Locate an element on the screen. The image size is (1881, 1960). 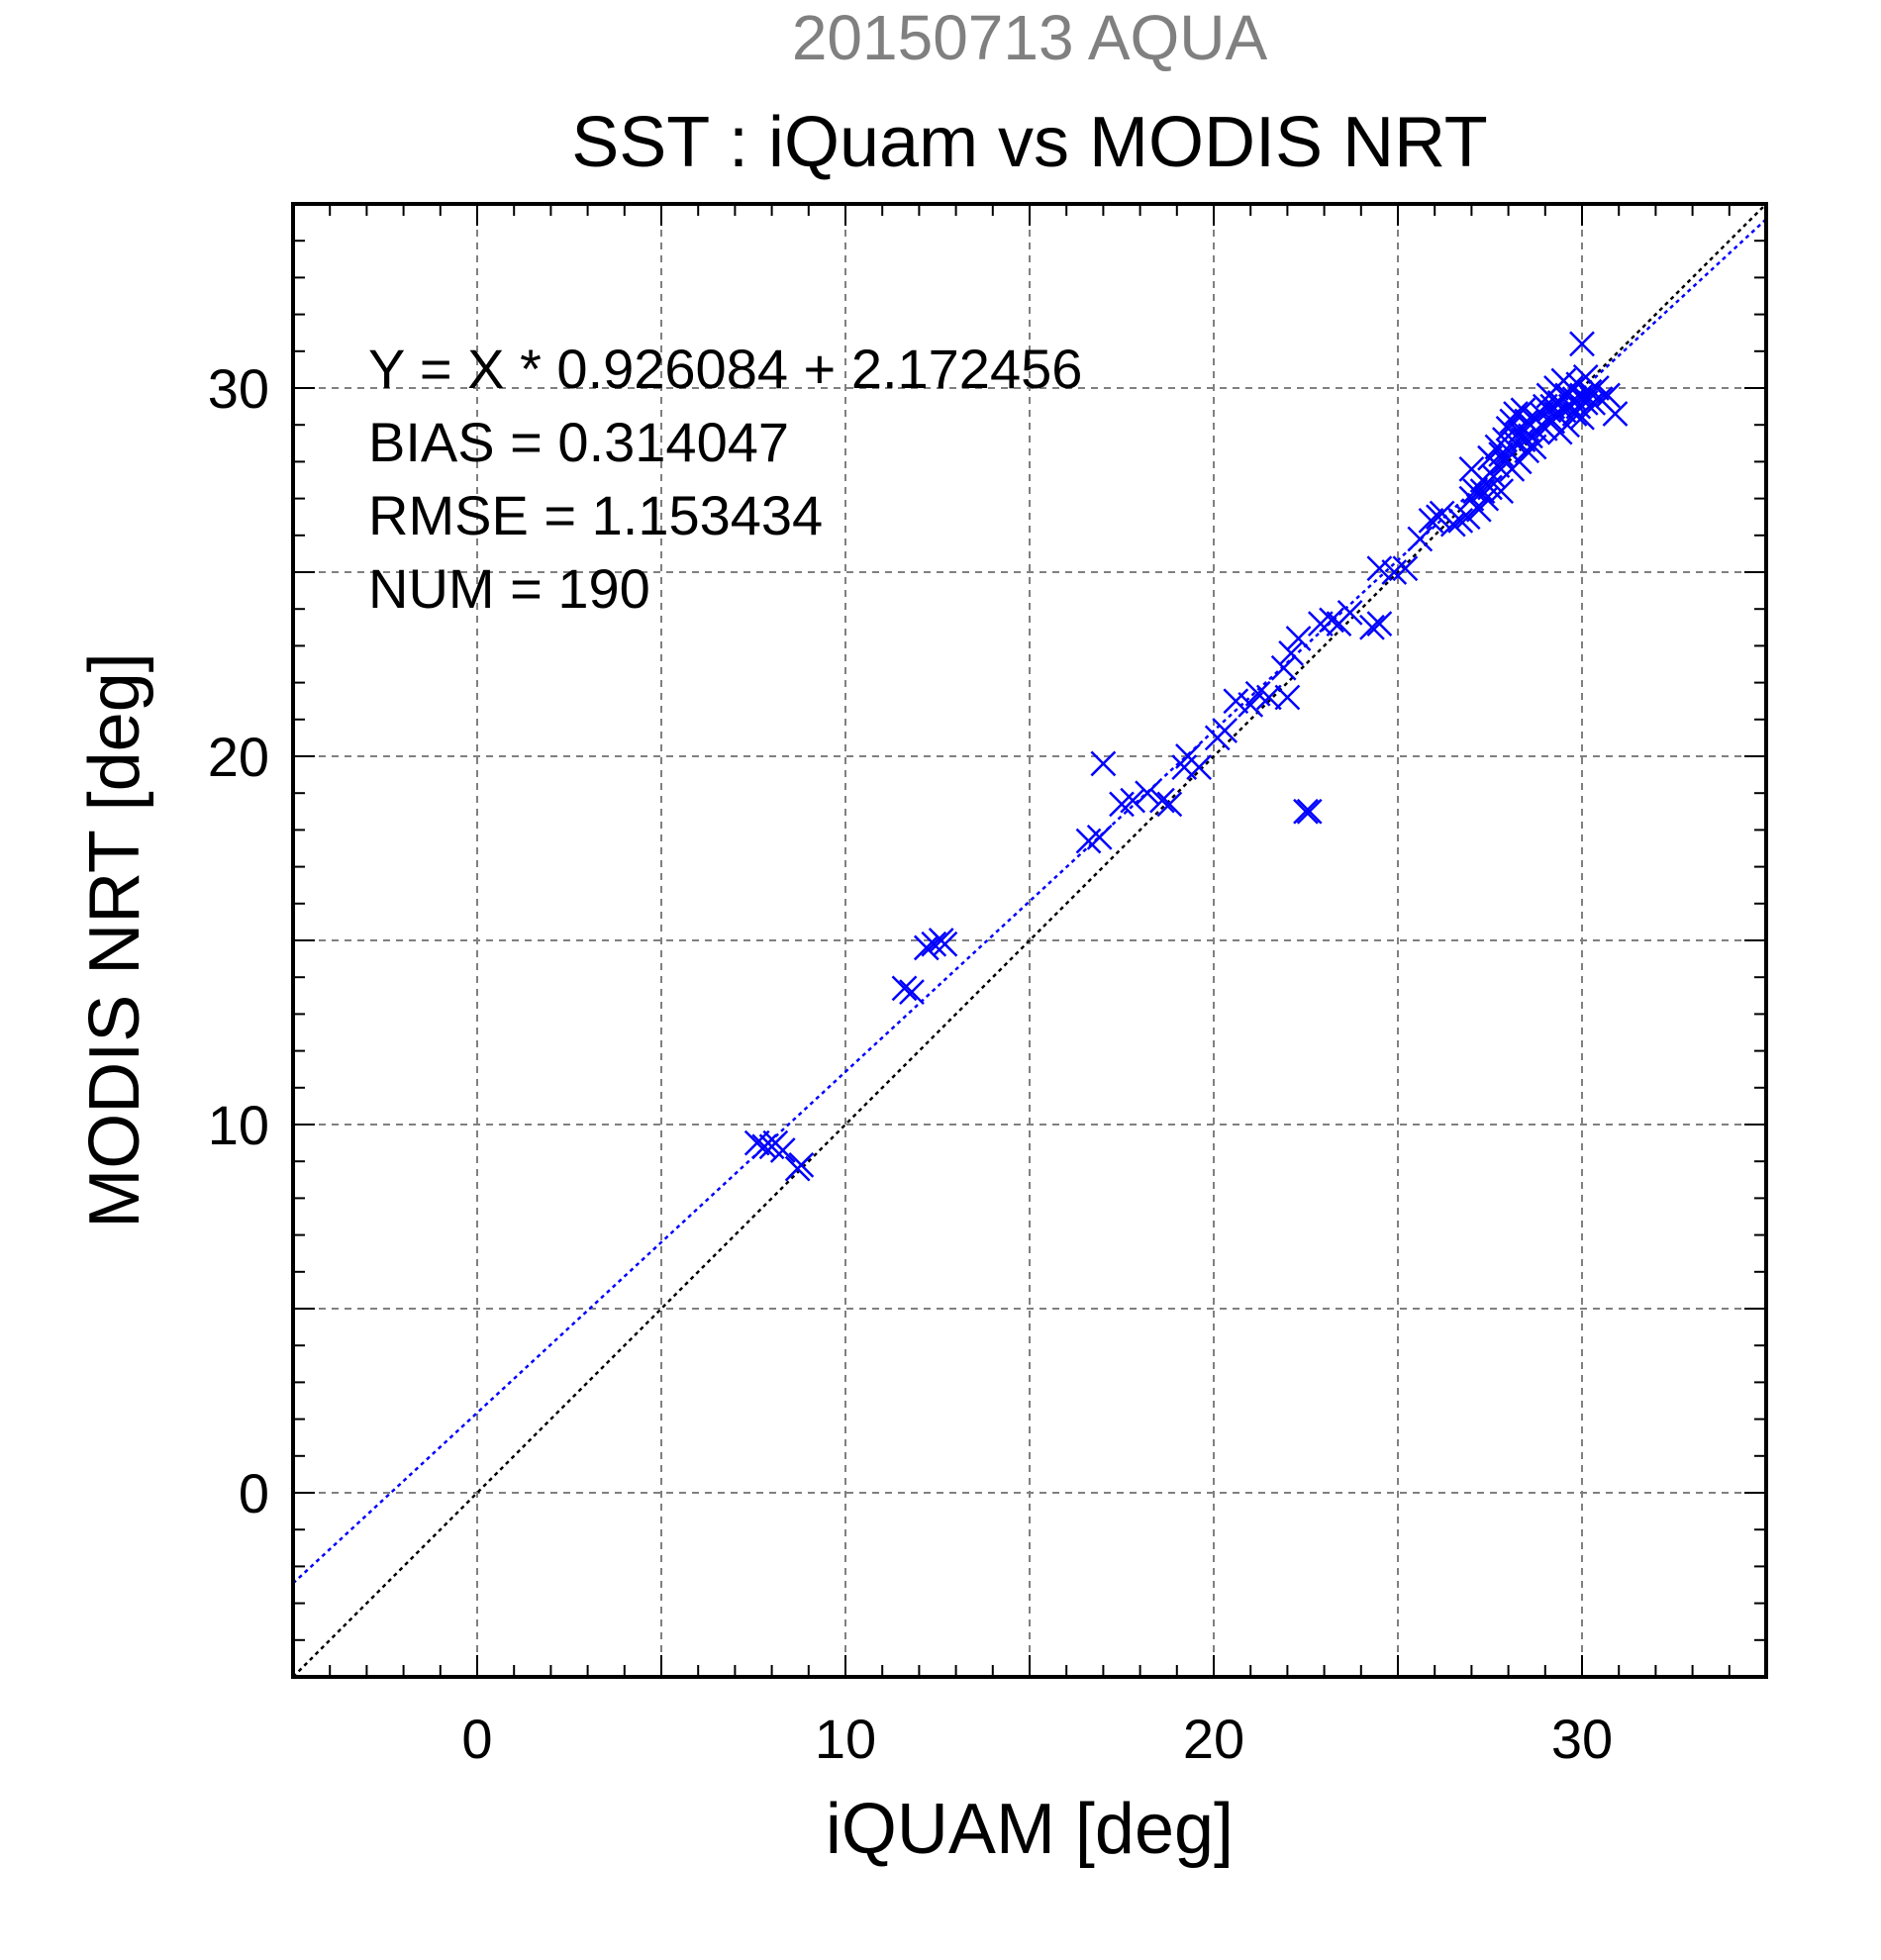
y-tick-labels: 0 10 20 30 is located at coordinates (239, 940).